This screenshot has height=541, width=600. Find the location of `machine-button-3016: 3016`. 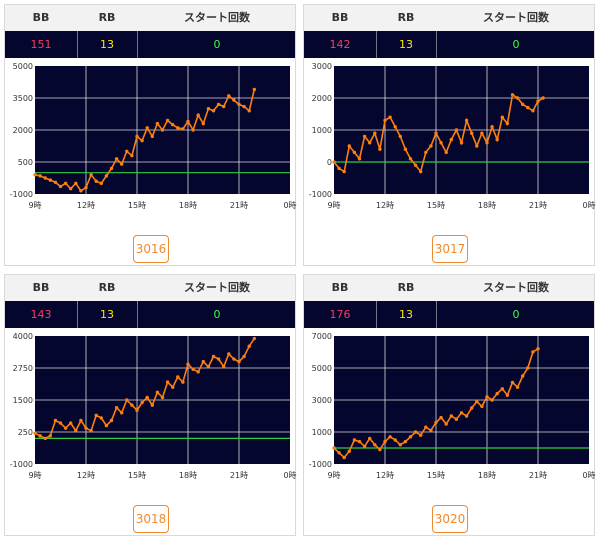

machine-button-3016: 3016 is located at coordinates (151, 249).